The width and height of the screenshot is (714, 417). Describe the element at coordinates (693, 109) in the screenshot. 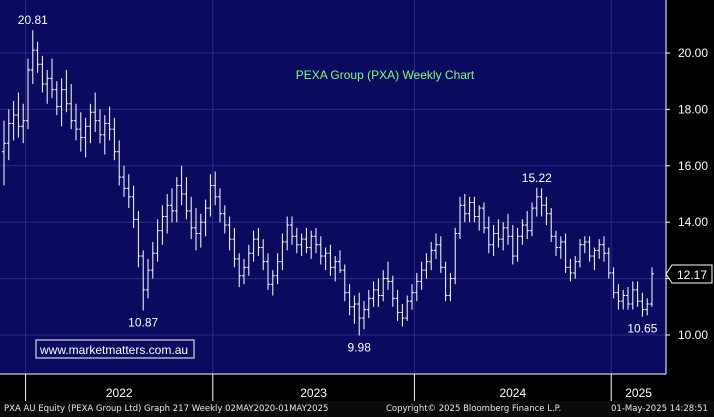

I see `y-tick-label: 18.00` at that location.